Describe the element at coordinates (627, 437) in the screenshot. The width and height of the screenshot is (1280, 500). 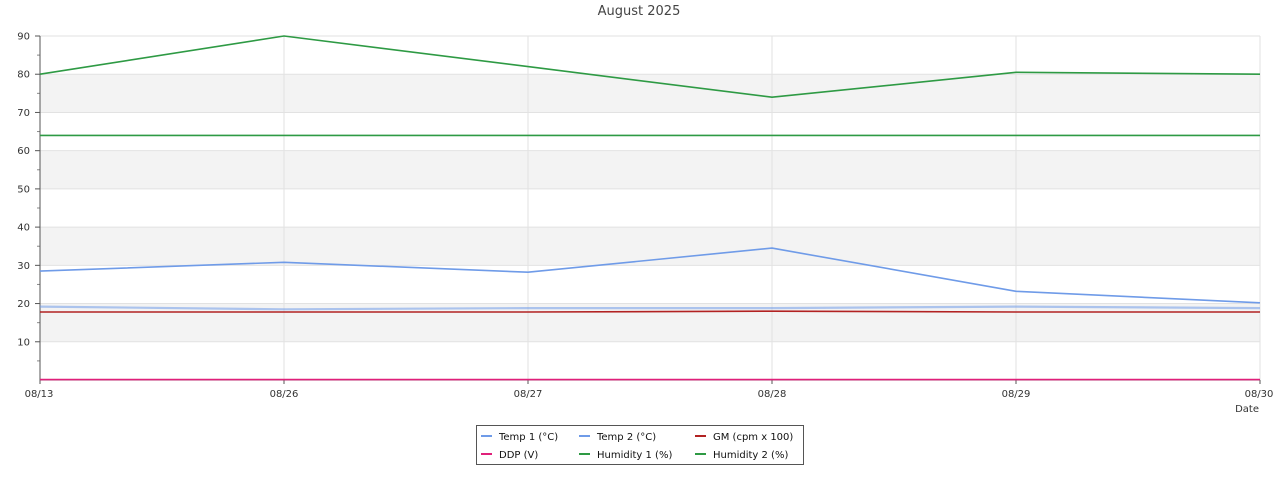
I see `legend-label: Temp 2 (°C)` at that location.